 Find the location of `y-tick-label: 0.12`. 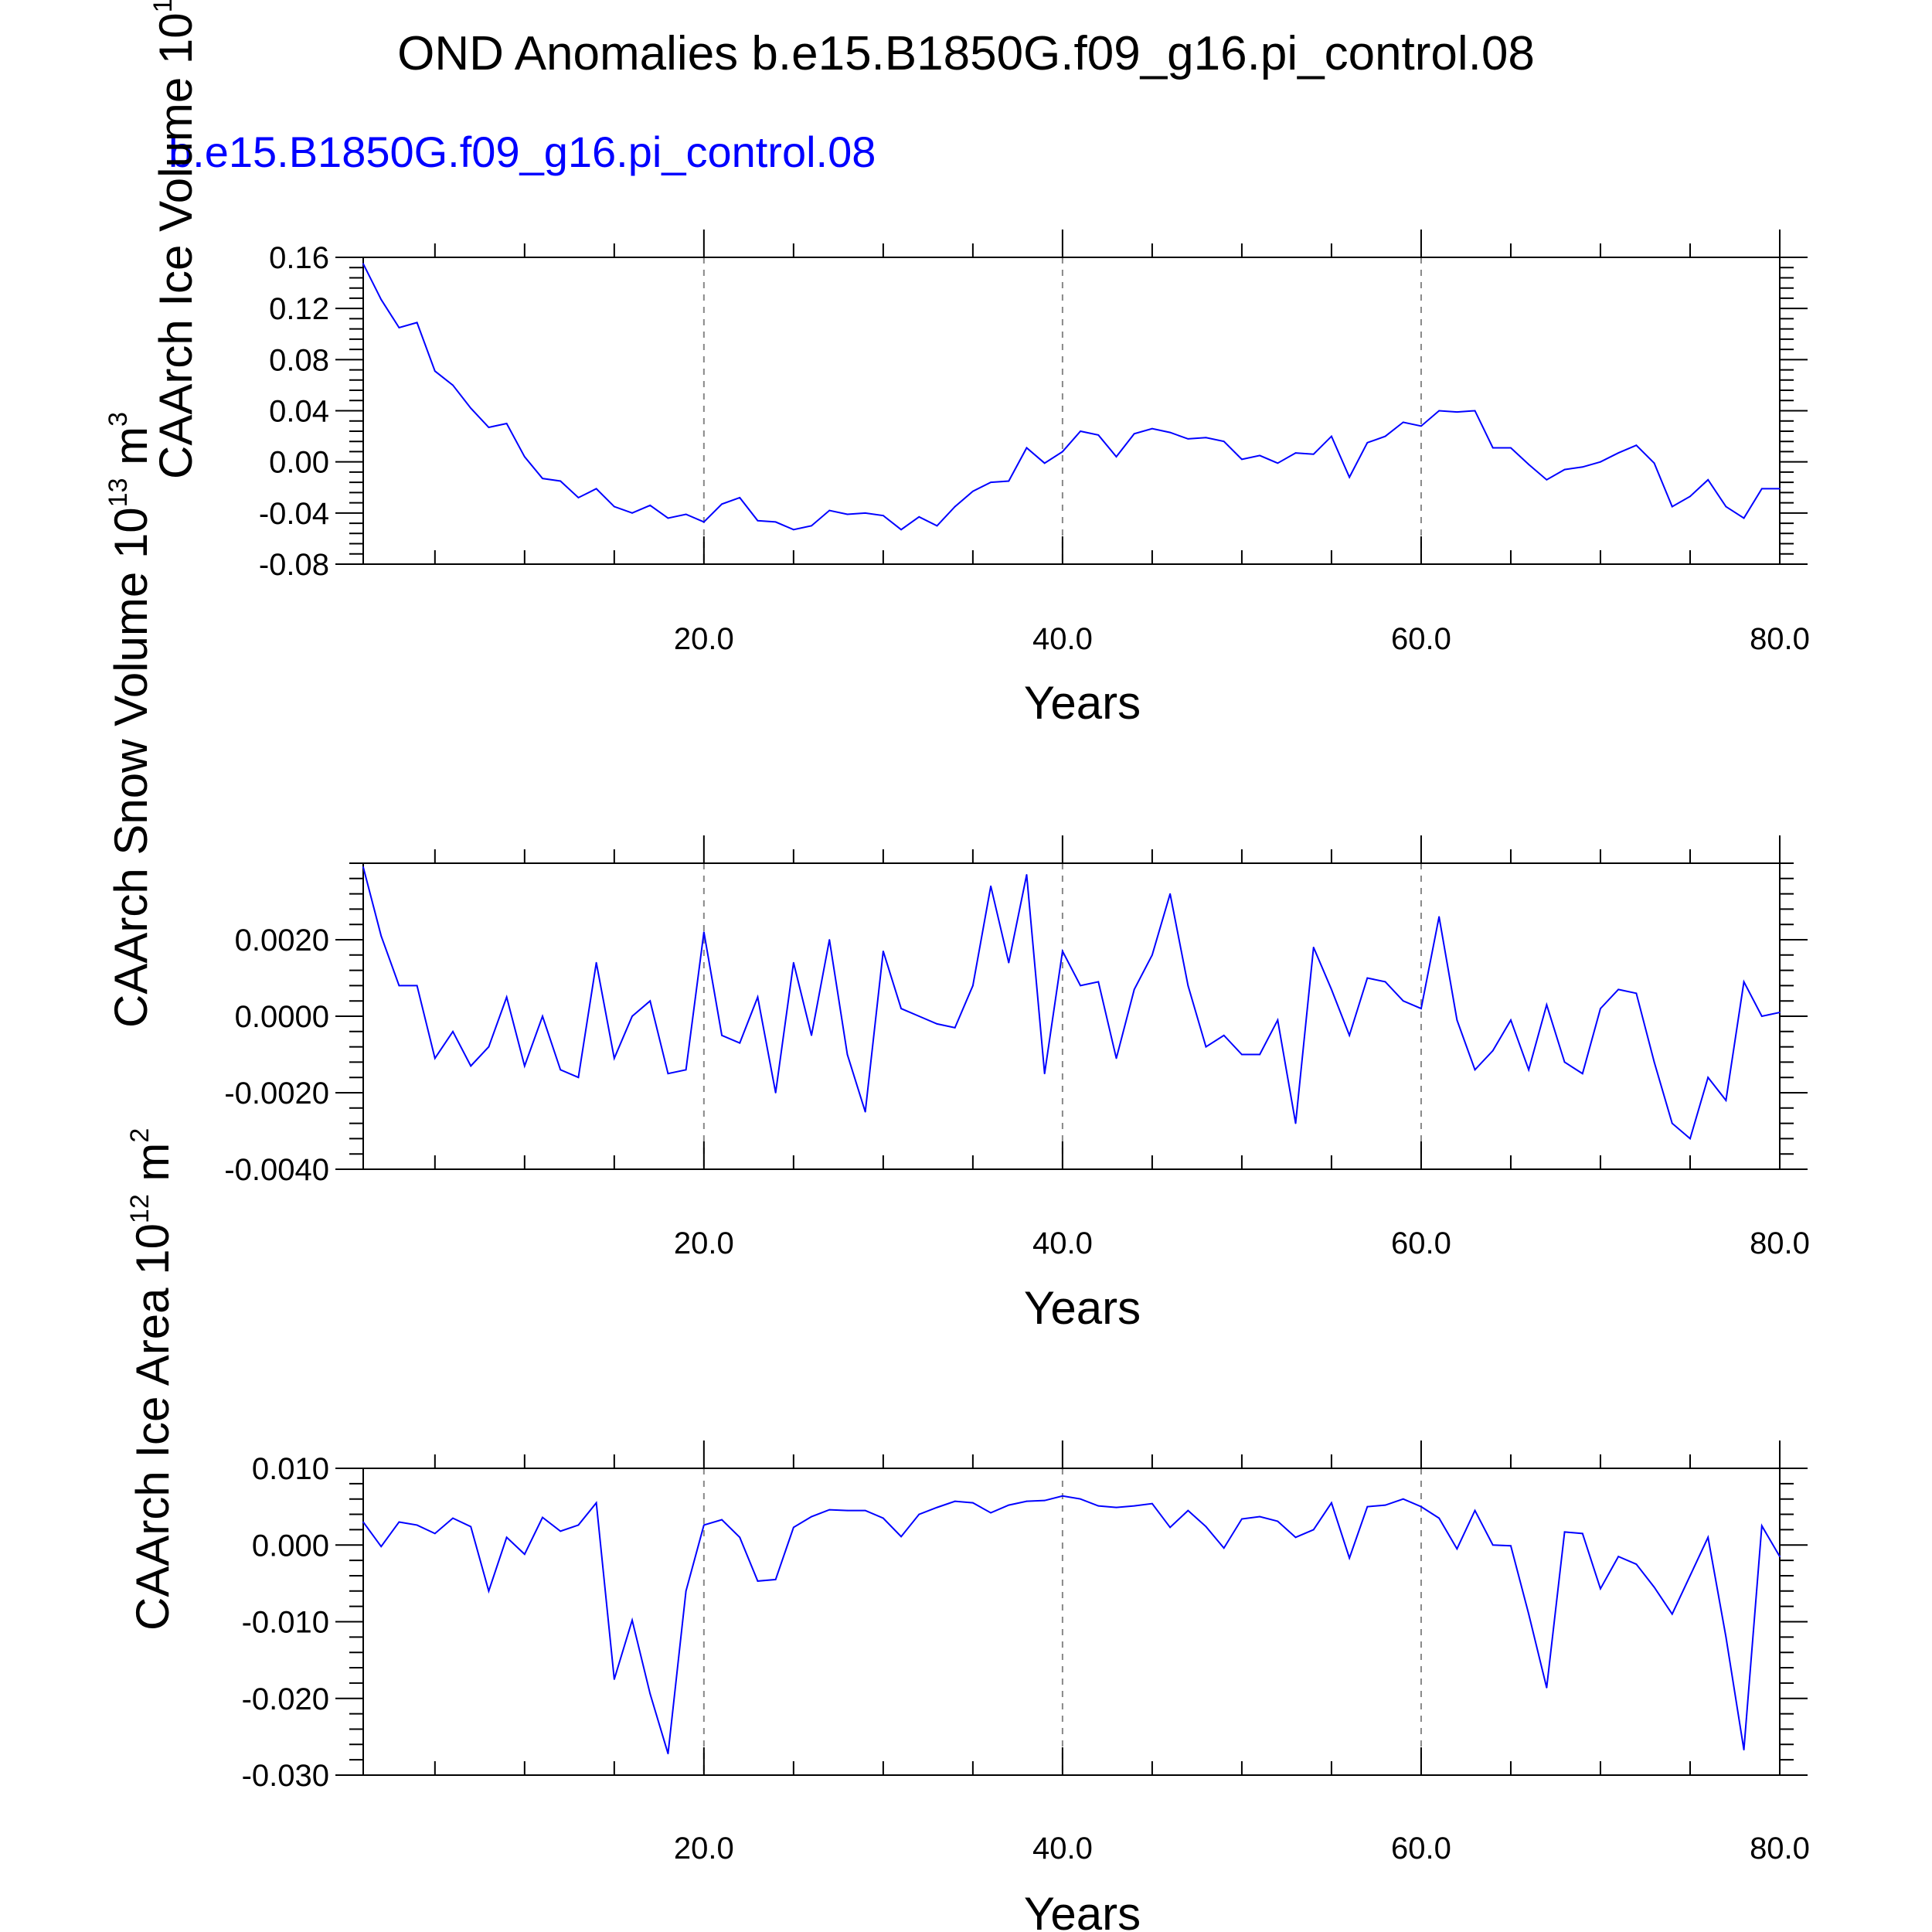

y-tick-label: 0.12 is located at coordinates (299, 309).